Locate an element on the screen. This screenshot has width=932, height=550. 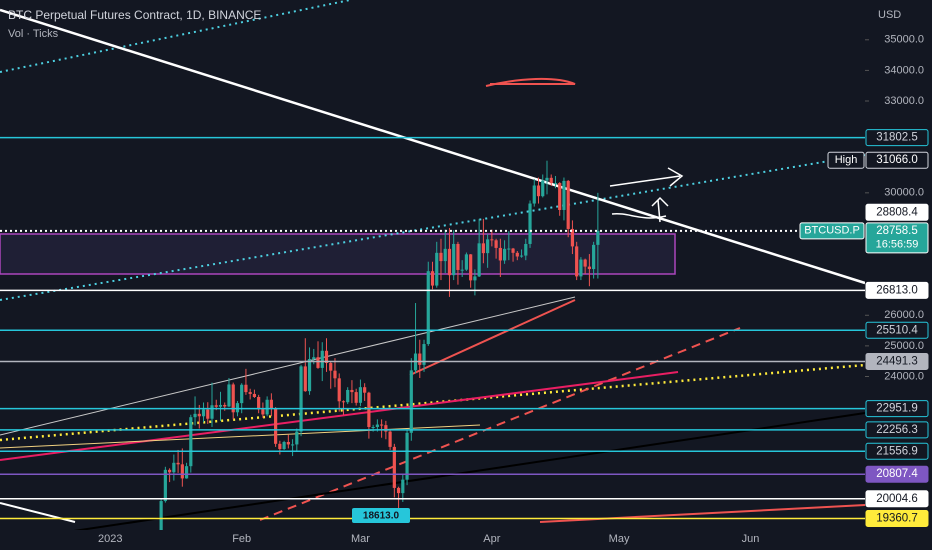
y-tick-label: 35000.0 is located at coordinates (904, 40).